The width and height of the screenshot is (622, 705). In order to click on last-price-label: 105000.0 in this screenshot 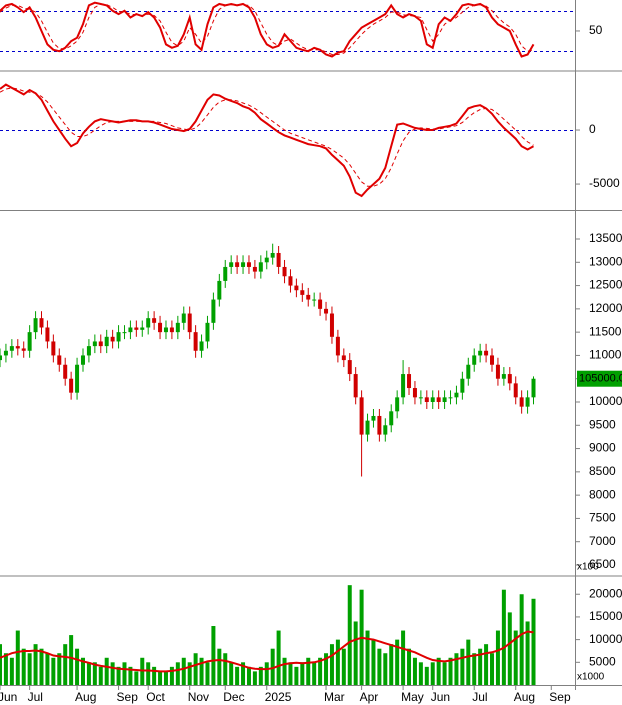, I will do `click(600, 379)`.